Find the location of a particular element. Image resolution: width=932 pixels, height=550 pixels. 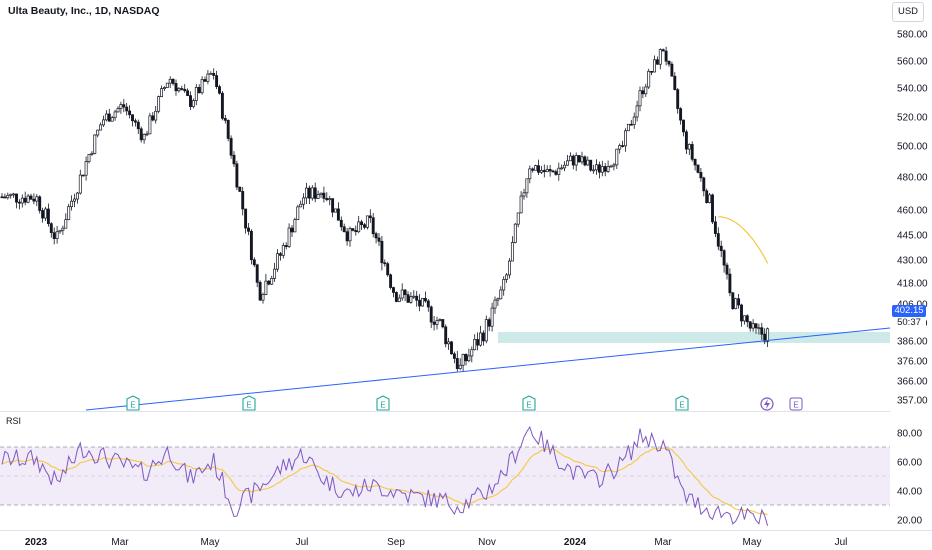

price-tick-label: 445.00 is located at coordinates (912, 236).